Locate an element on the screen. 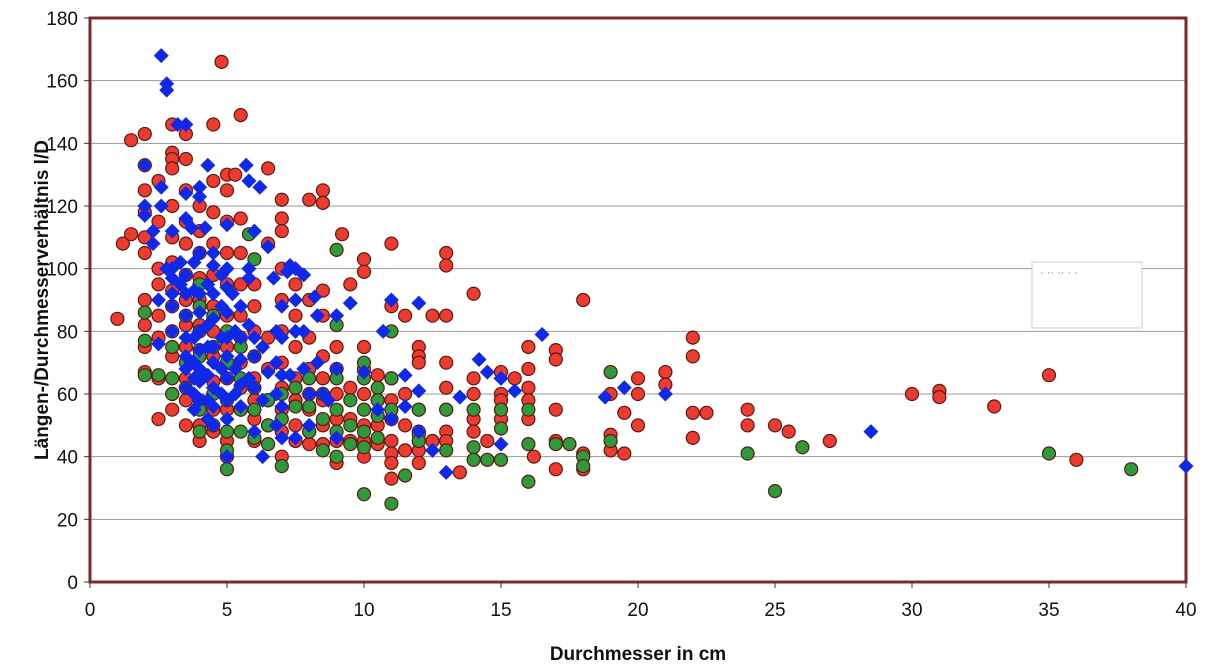 This screenshot has height=665, width=1206. x-tick-label-30: 30 is located at coordinates (911, 610).